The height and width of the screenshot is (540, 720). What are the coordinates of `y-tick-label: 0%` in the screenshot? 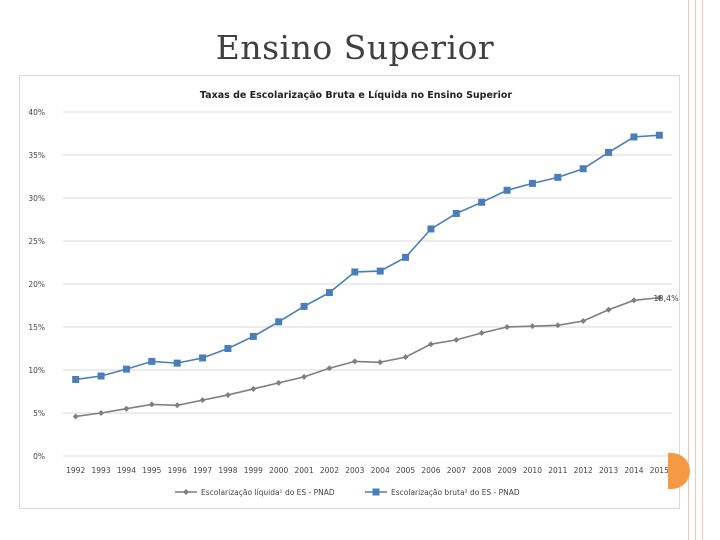 It's located at (39, 456).